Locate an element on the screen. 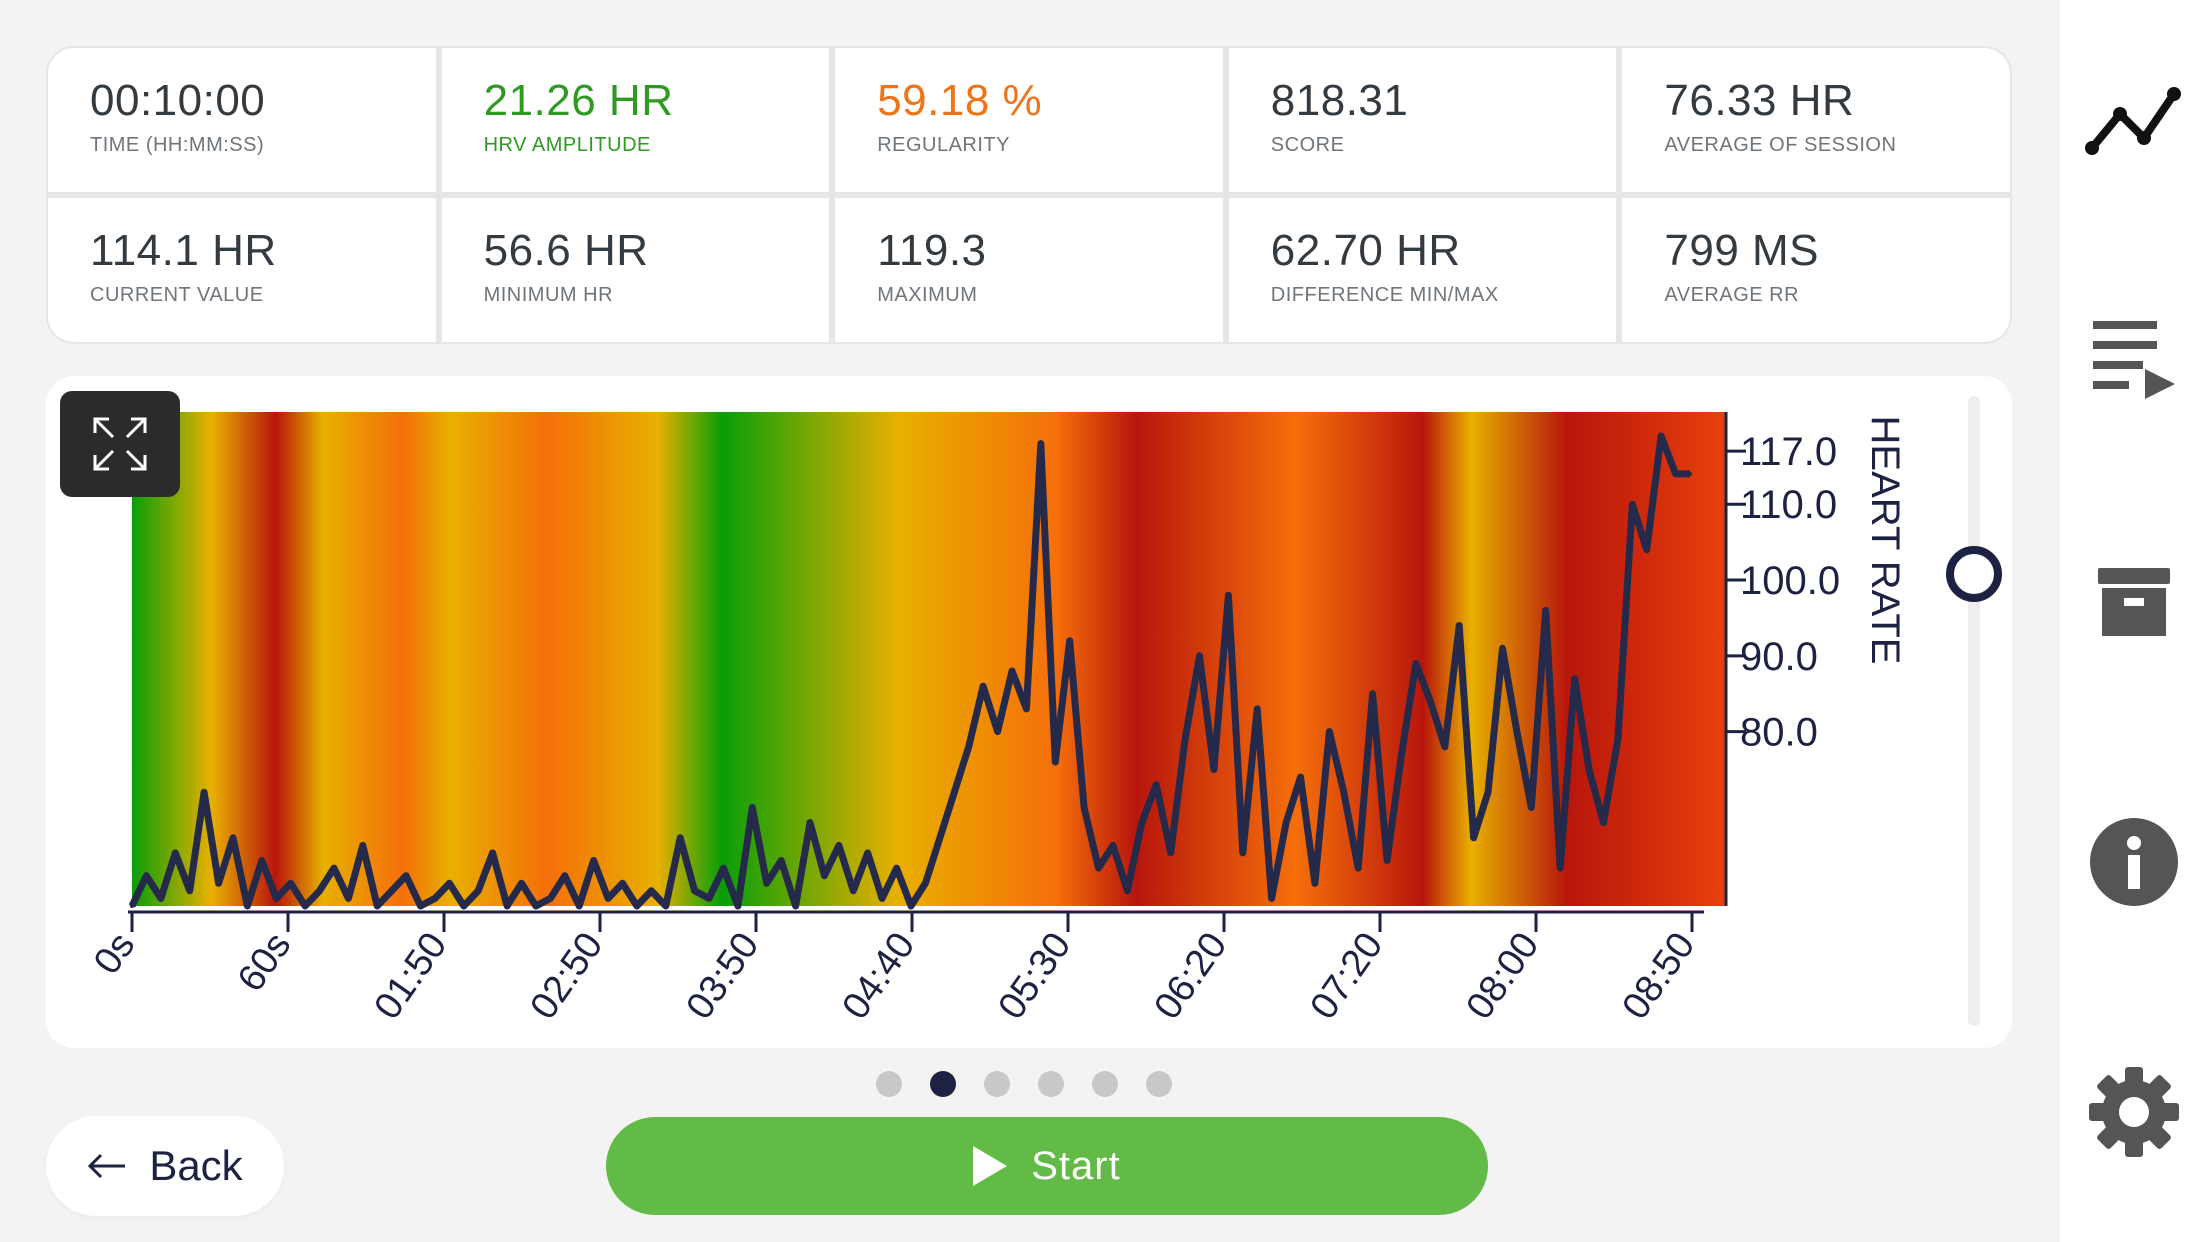 The image size is (2208, 1242). sidebar-item-settings is located at coordinates (2134, 1112).